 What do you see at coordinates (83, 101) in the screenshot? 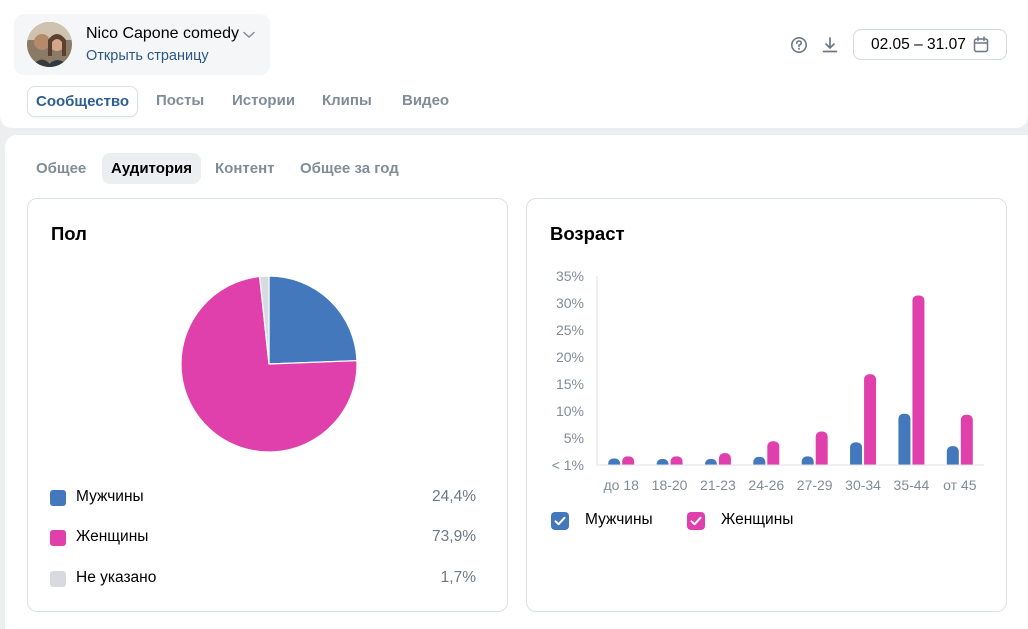
I see `tab-community: Сообщество` at bounding box center [83, 101].